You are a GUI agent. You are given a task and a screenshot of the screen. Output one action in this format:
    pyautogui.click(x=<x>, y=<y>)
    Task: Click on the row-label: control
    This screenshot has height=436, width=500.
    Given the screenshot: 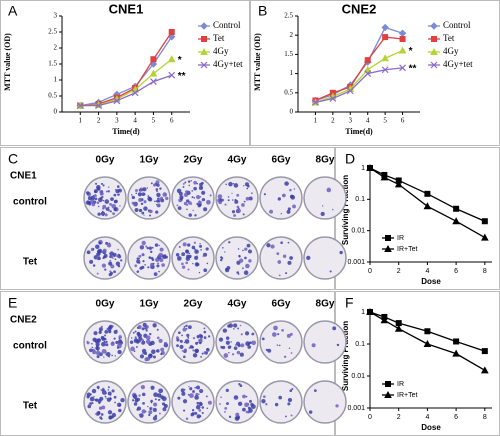 What is the action you would take?
    pyautogui.click(x=30, y=346)
    